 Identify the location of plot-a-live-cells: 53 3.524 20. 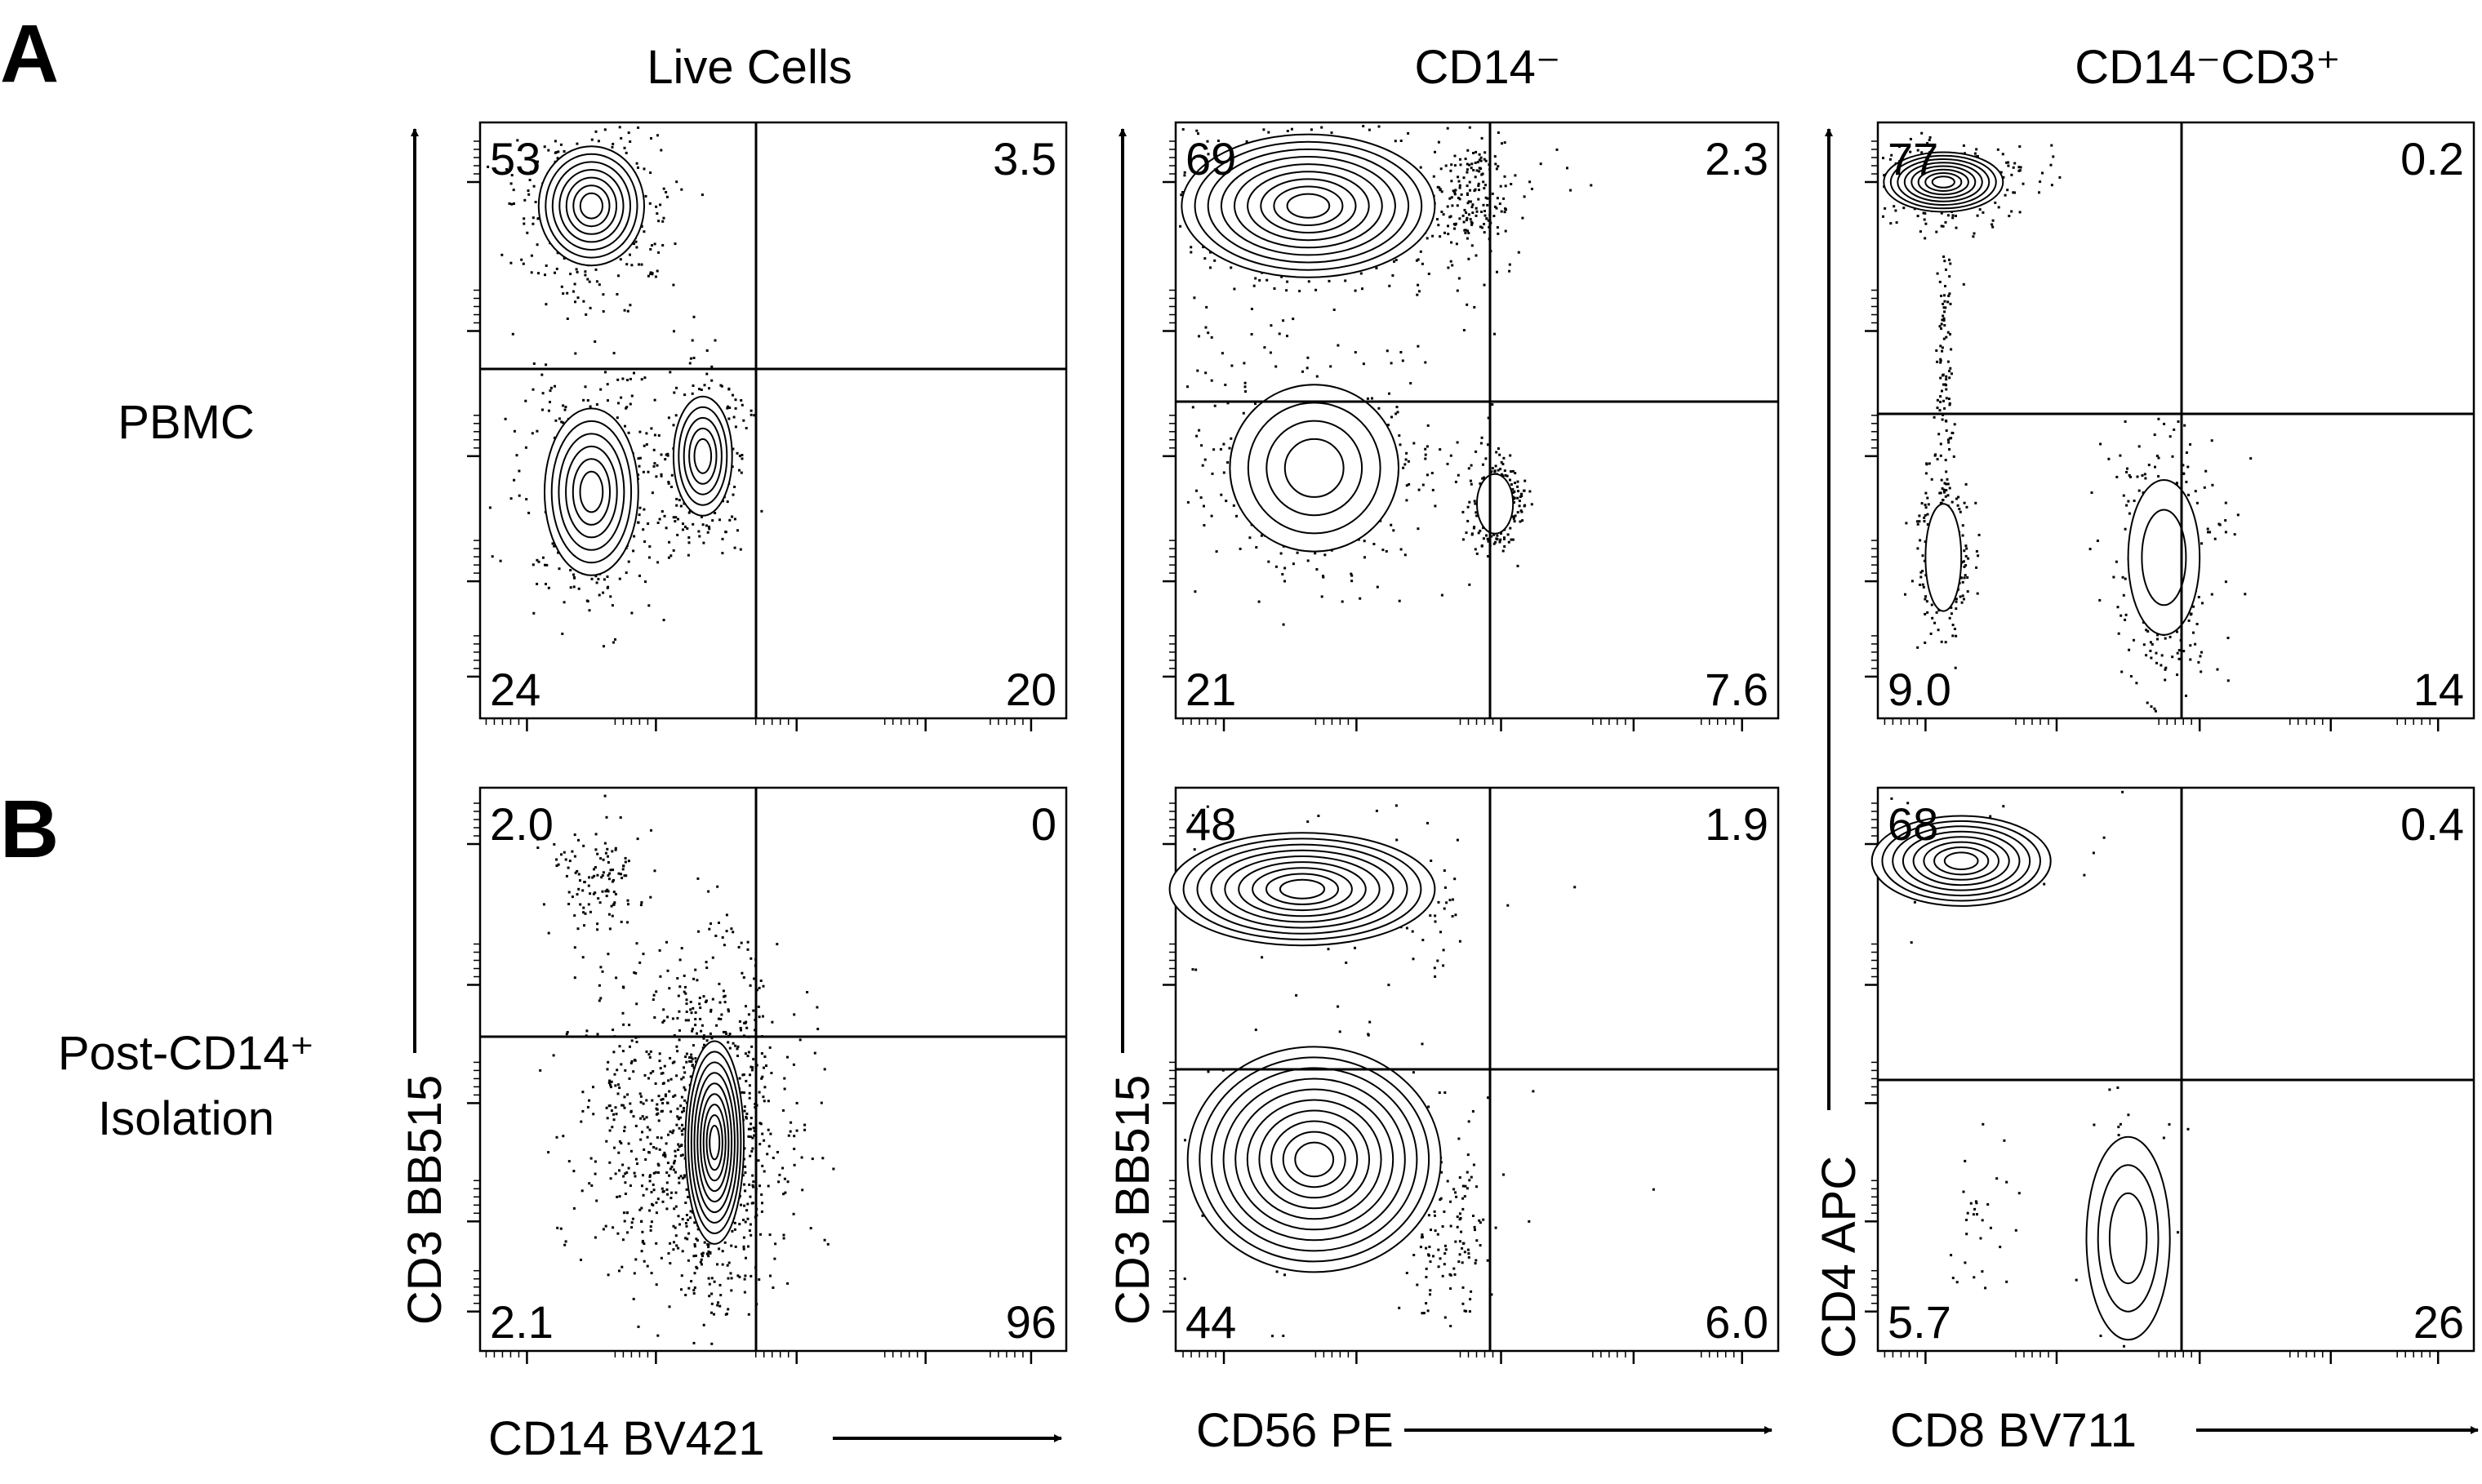
(767, 426).